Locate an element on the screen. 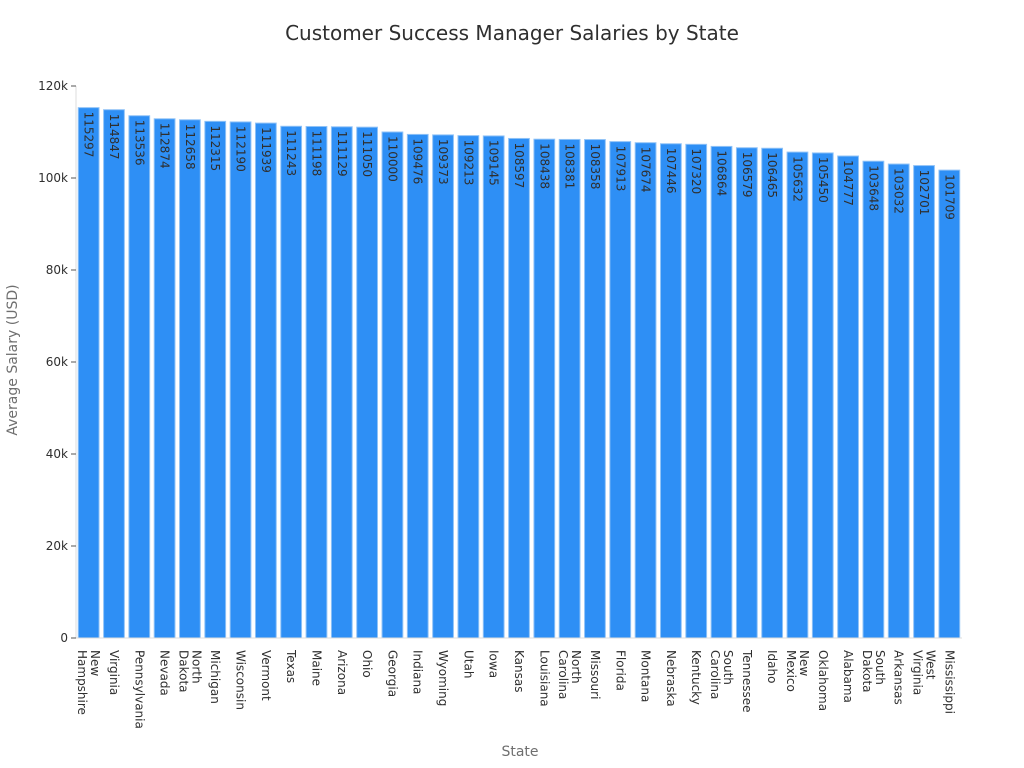  x-tick-label: Arkansas is located at coordinates (899, 677).